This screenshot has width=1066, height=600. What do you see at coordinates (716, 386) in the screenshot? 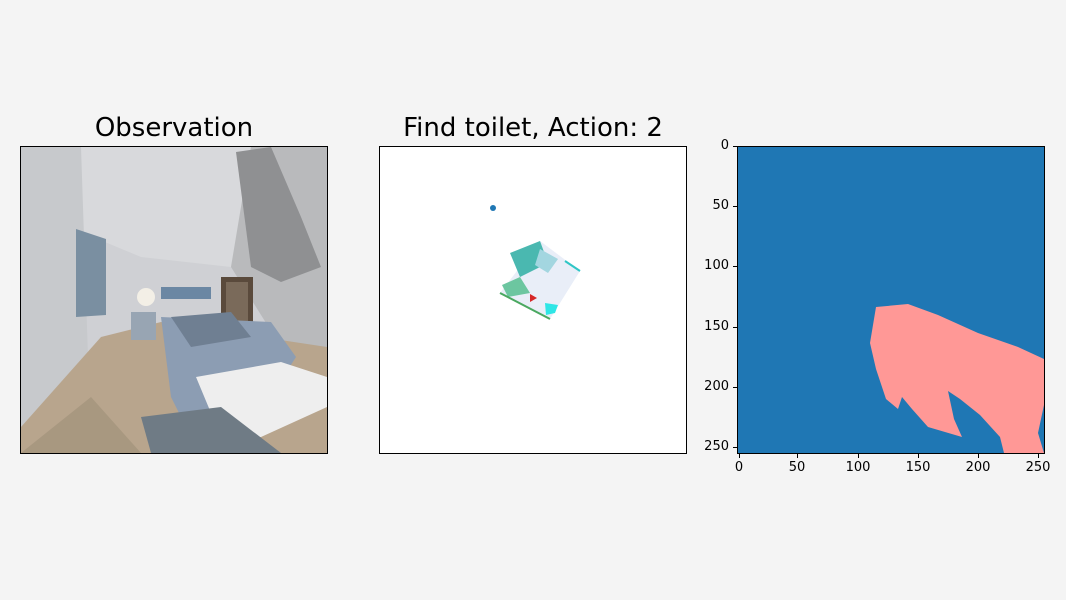
I see `y-tick-label: 200` at bounding box center [716, 386].